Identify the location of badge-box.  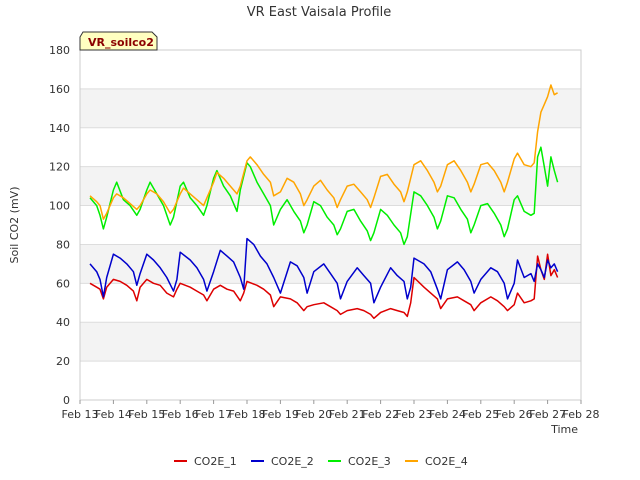
(118, 41).